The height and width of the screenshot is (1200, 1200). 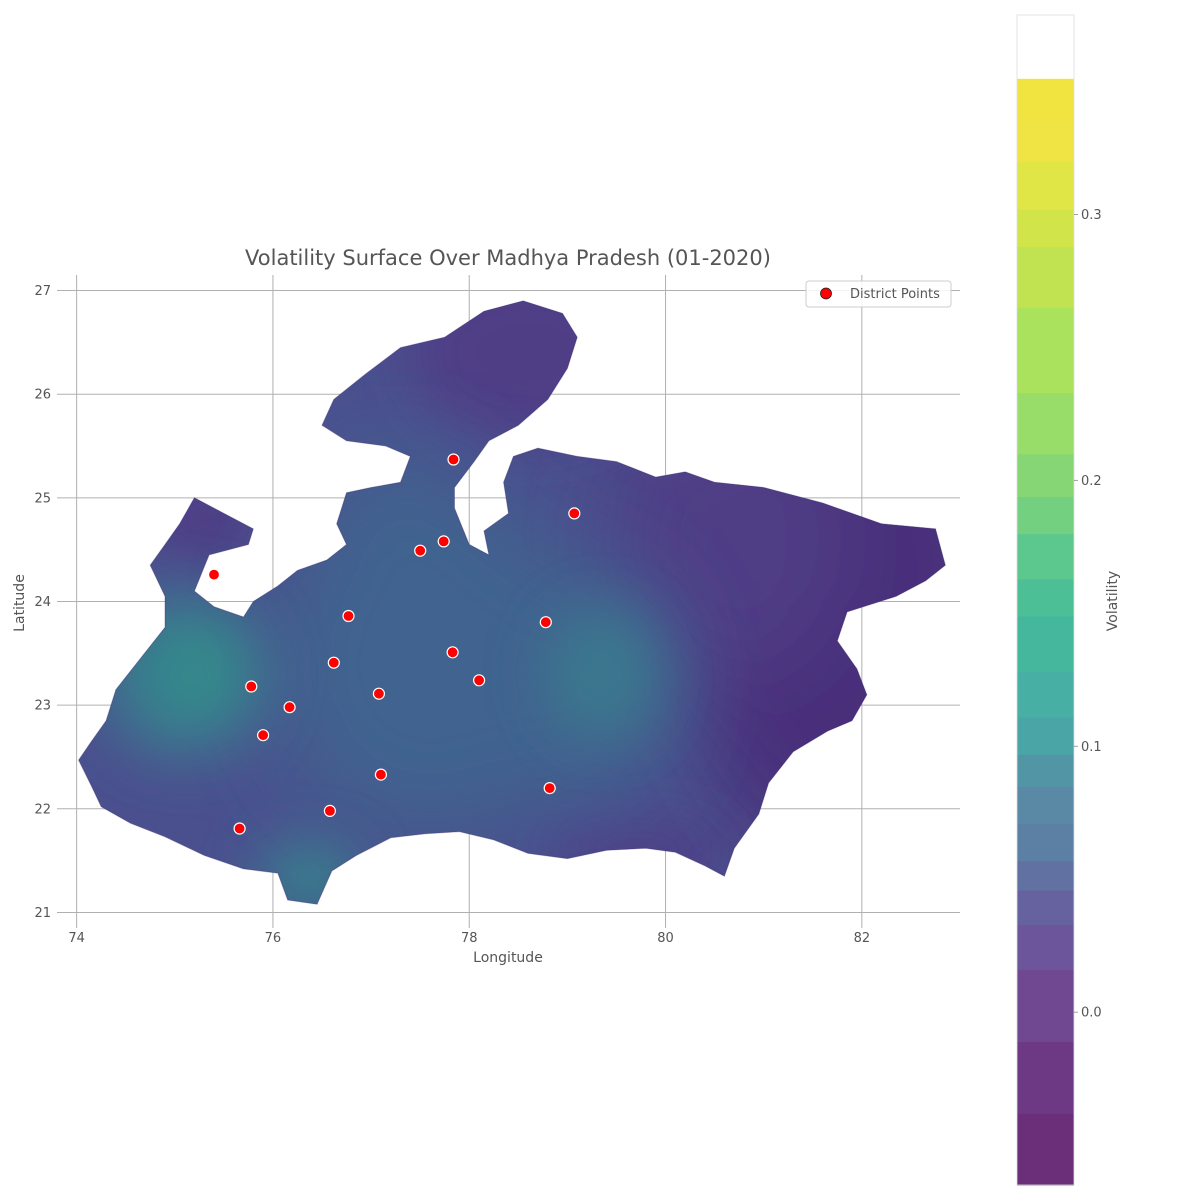 I want to click on x-tick-label: 80, so click(x=665, y=938).